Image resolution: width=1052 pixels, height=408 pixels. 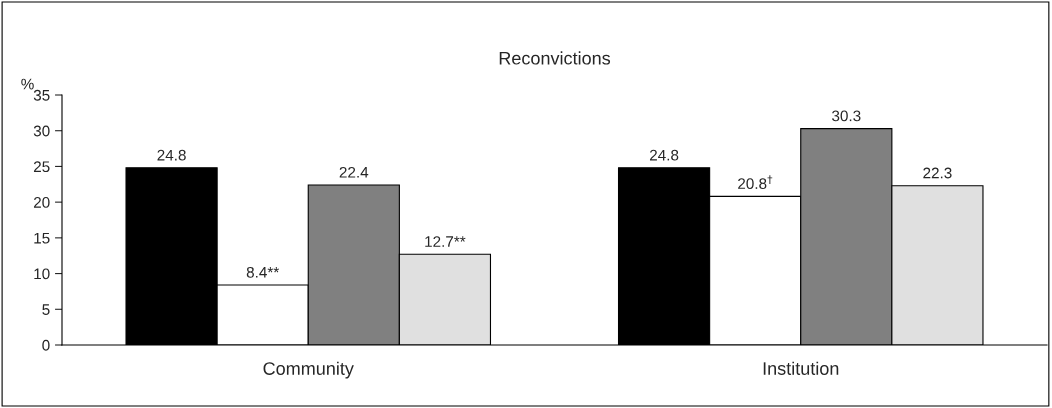 I want to click on y-tick-label: 10, so click(x=42, y=274).